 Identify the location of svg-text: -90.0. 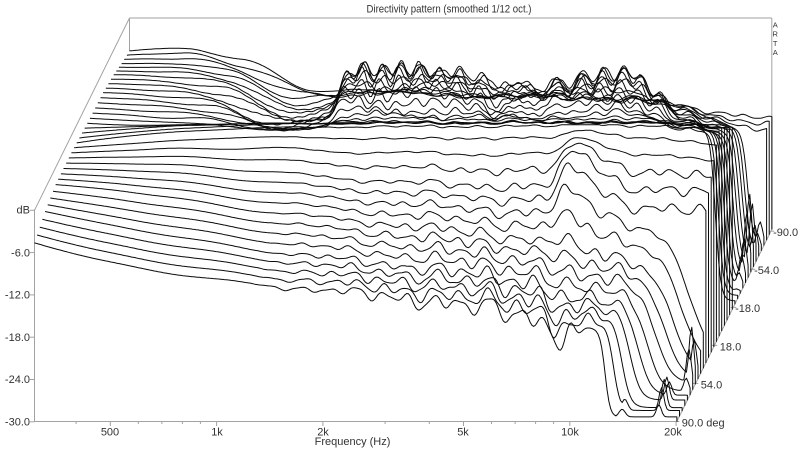
(785, 233).